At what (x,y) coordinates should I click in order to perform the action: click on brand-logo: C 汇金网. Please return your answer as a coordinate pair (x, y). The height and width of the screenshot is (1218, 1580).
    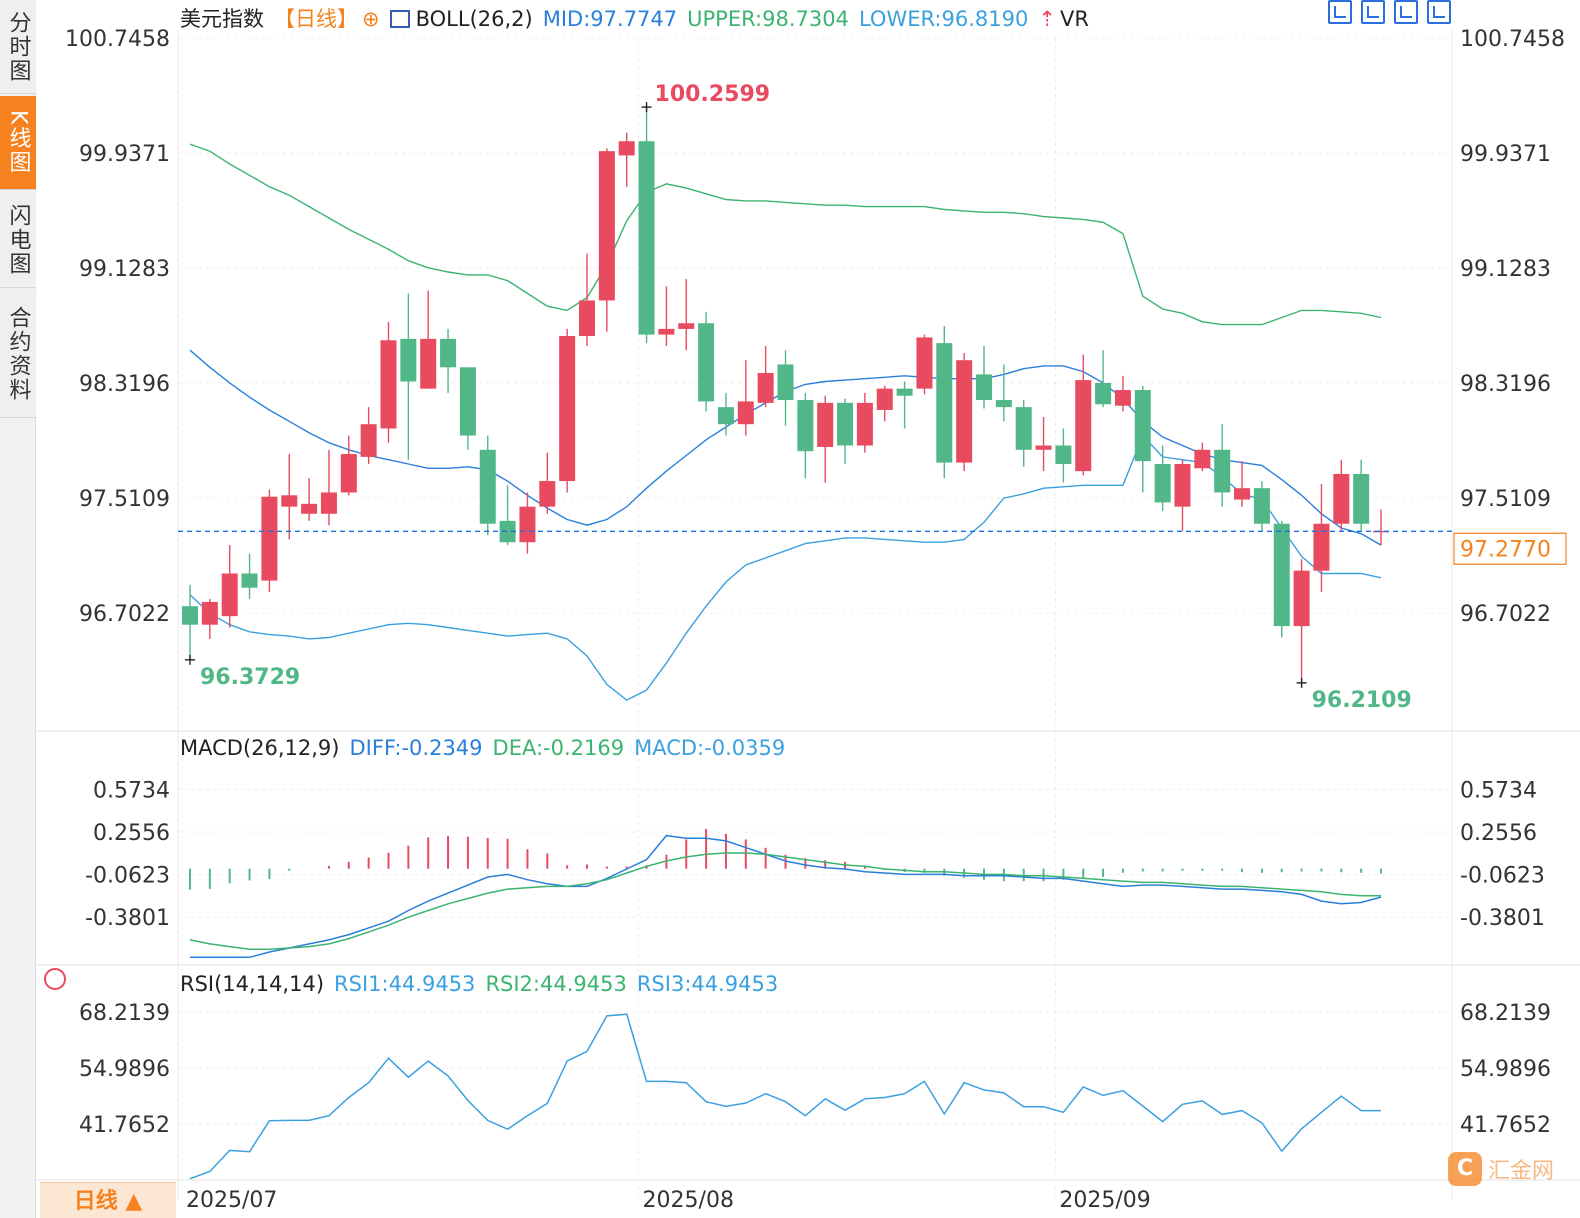
    Looking at the image, I should click on (1501, 1169).